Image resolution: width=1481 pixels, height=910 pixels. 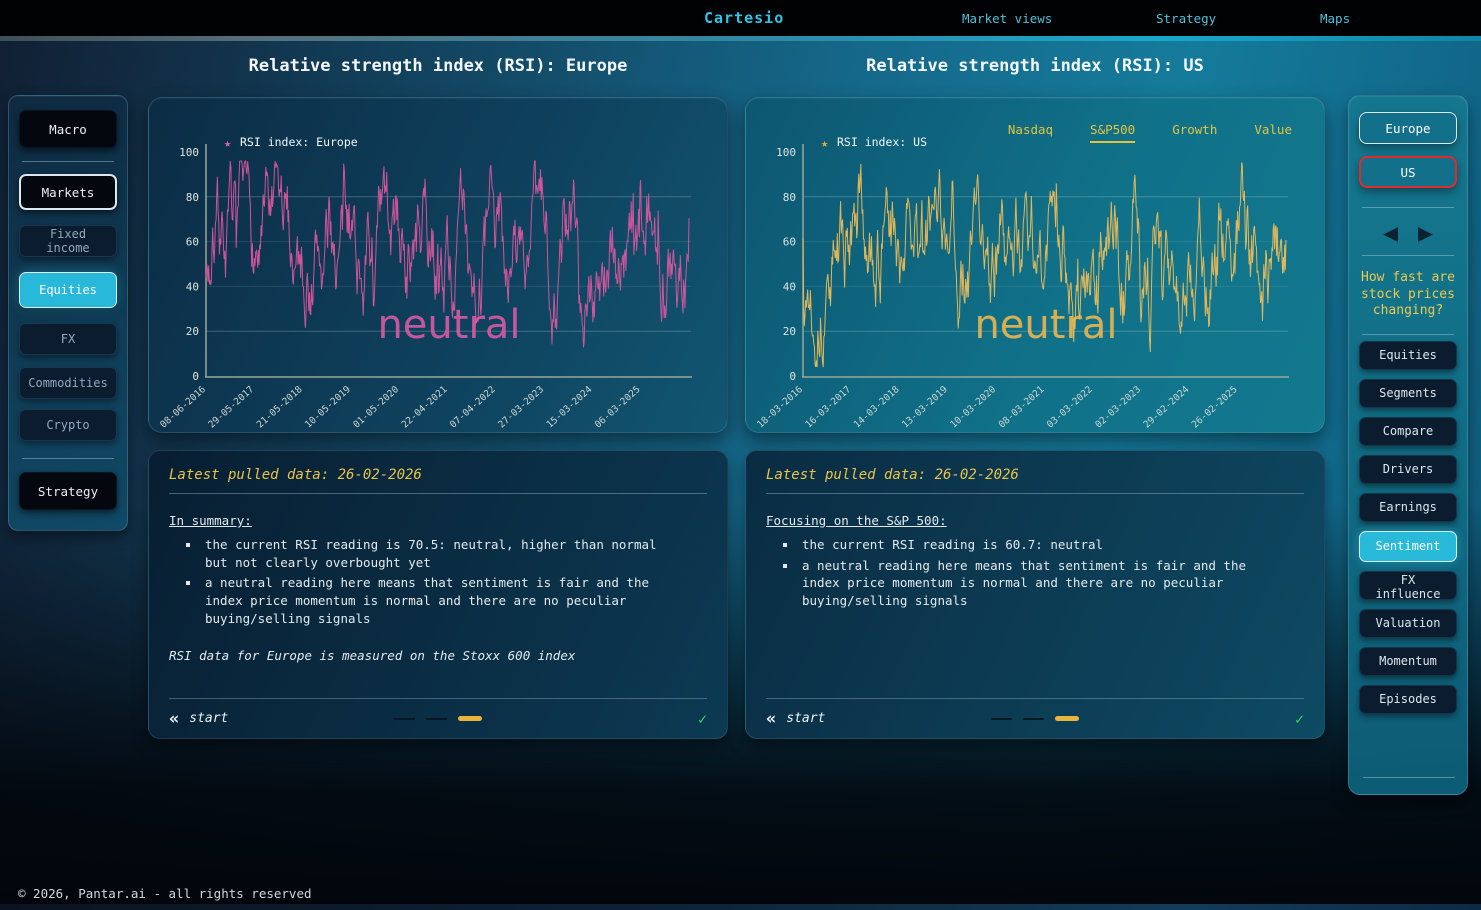 What do you see at coordinates (740, 38) in the screenshot?
I see `nav-accent-bar` at bounding box center [740, 38].